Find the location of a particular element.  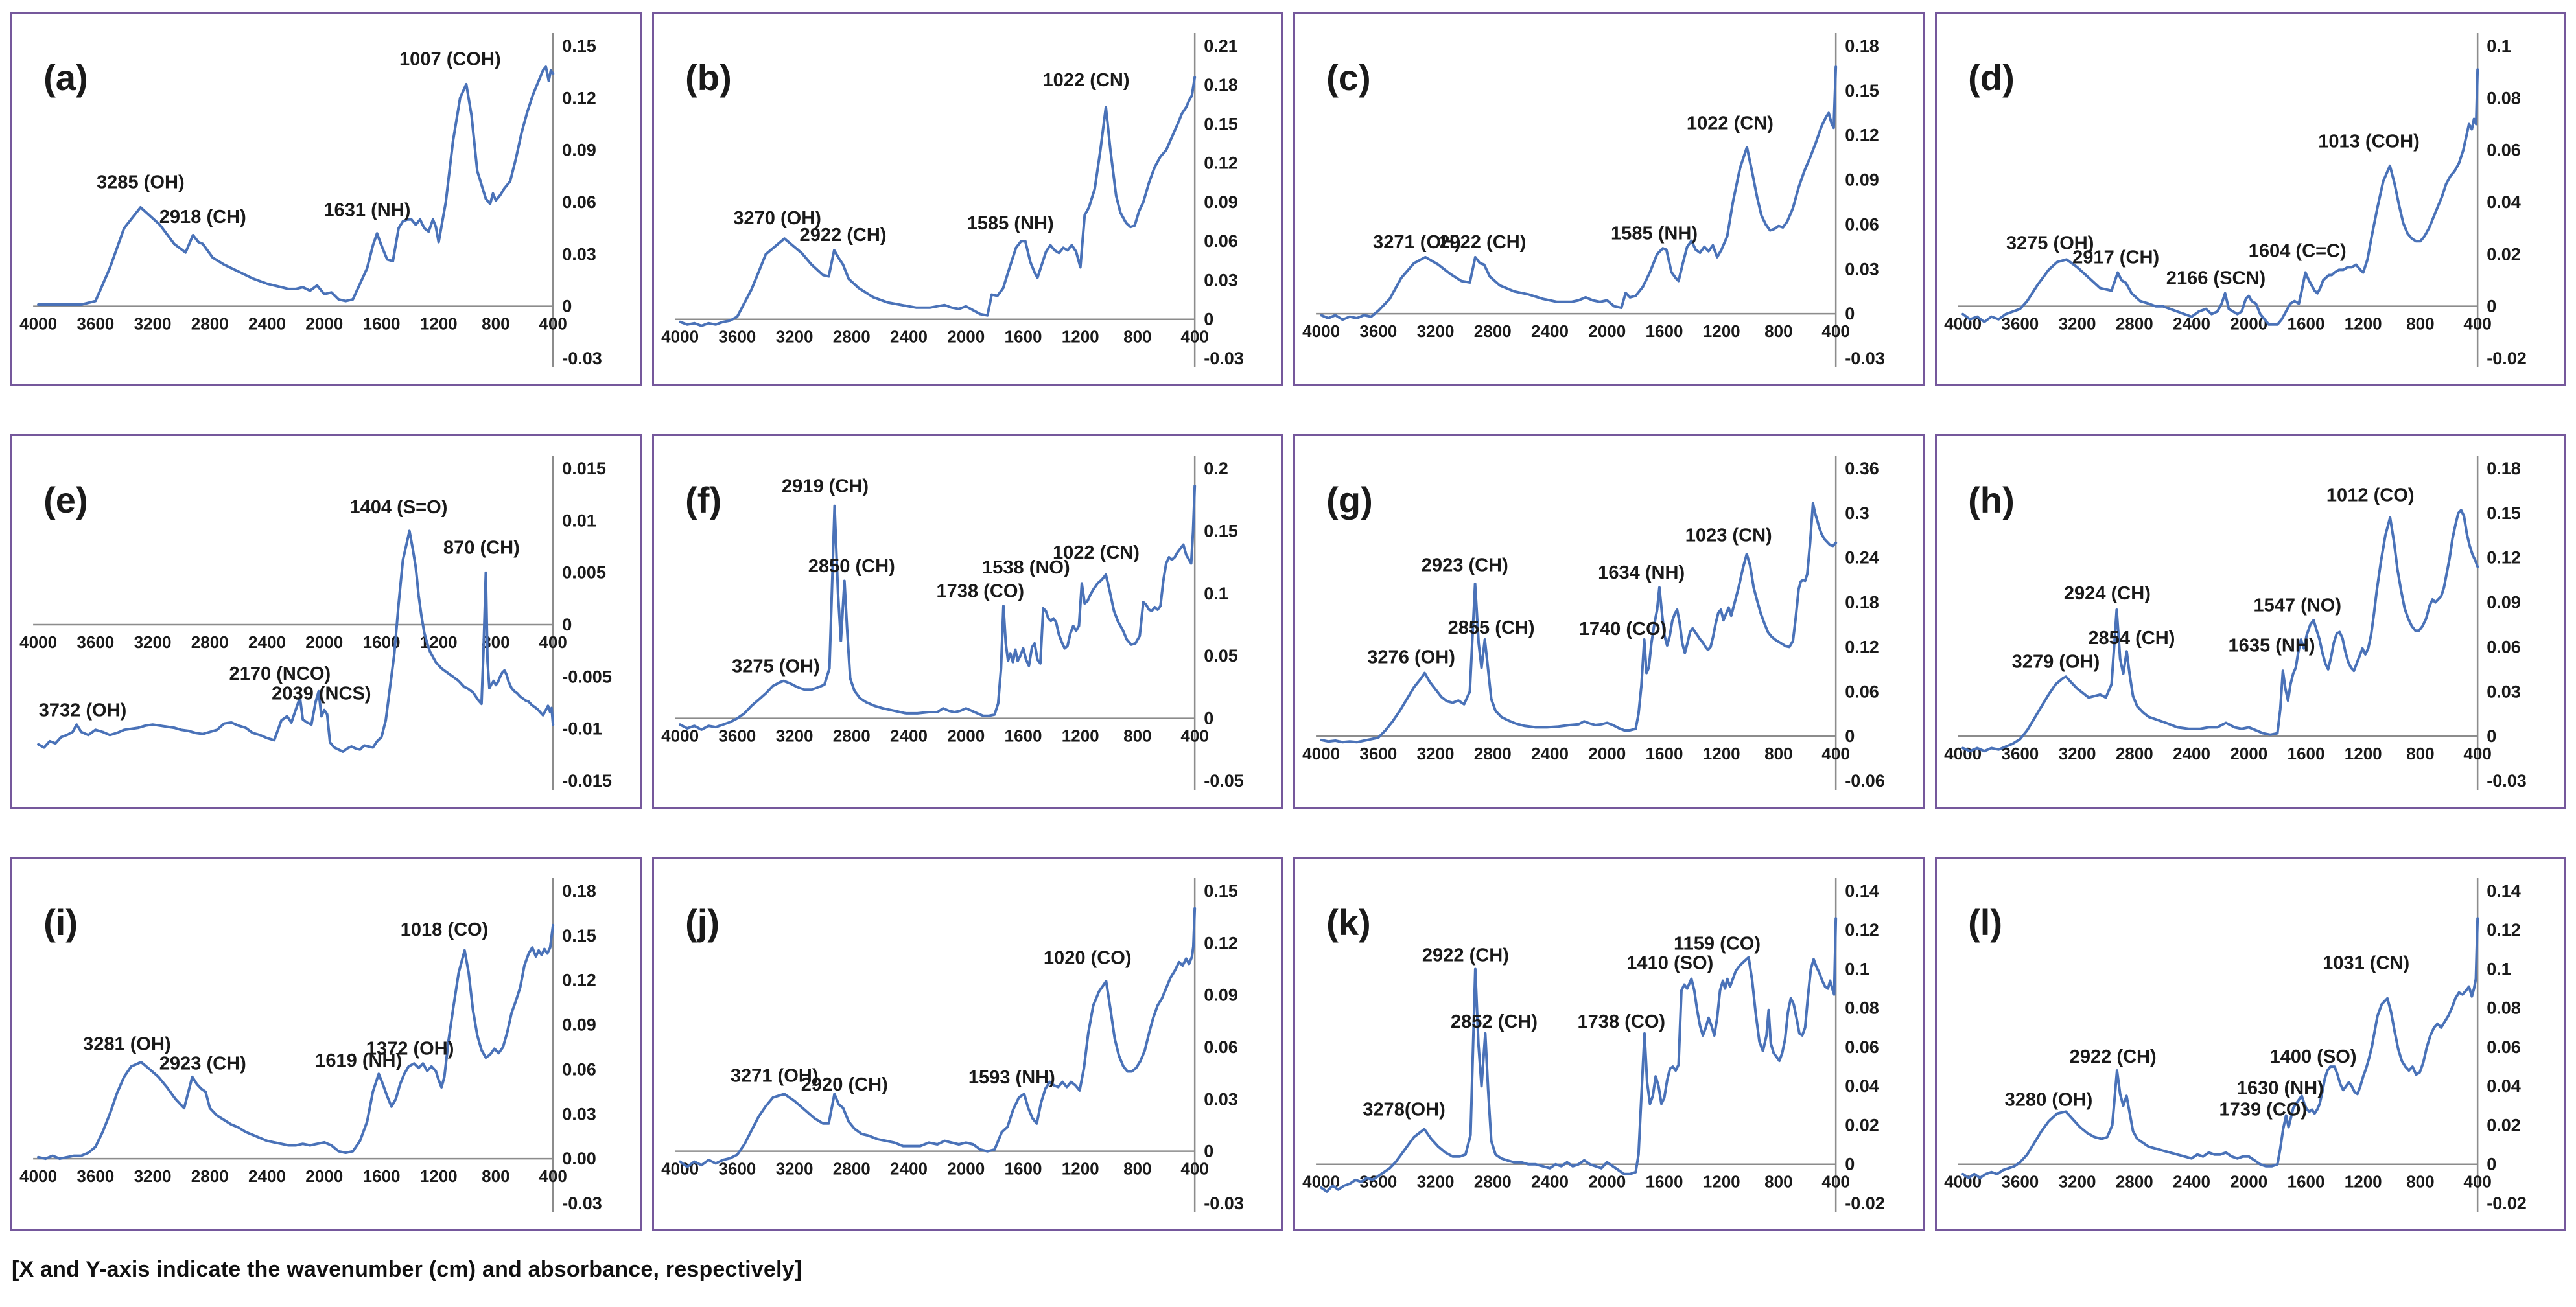

peak-annotation: 1604 (C=C) is located at coordinates (2297, 250).